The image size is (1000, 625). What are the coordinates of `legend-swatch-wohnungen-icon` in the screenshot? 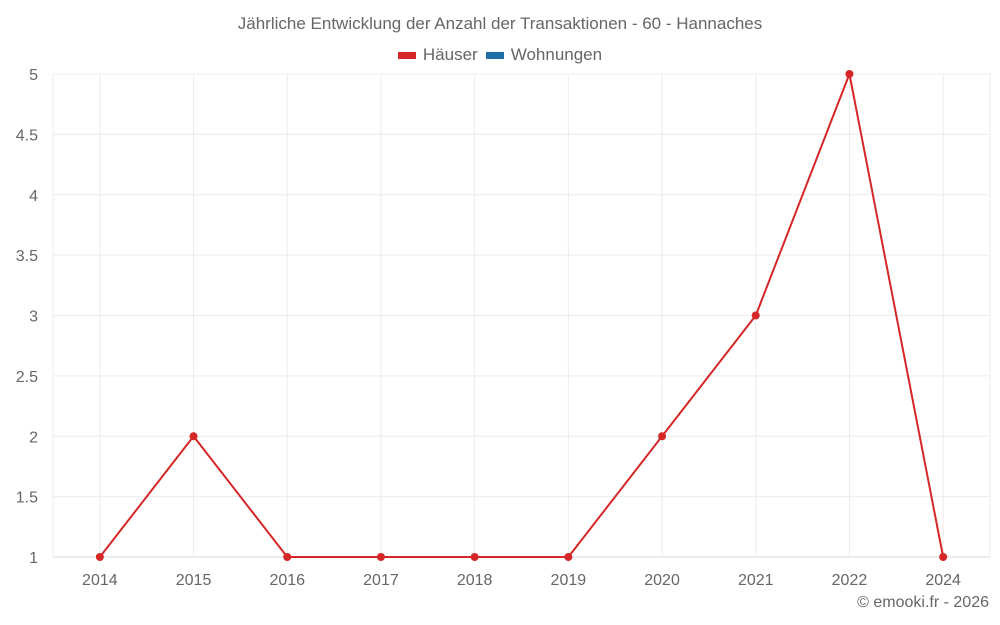 It's located at (494, 55).